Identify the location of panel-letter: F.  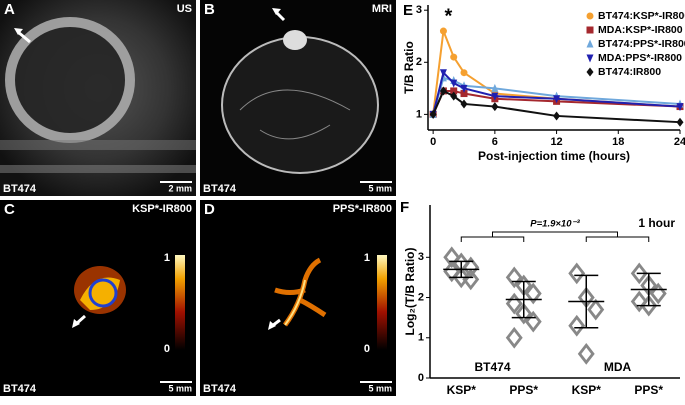
(404, 207).